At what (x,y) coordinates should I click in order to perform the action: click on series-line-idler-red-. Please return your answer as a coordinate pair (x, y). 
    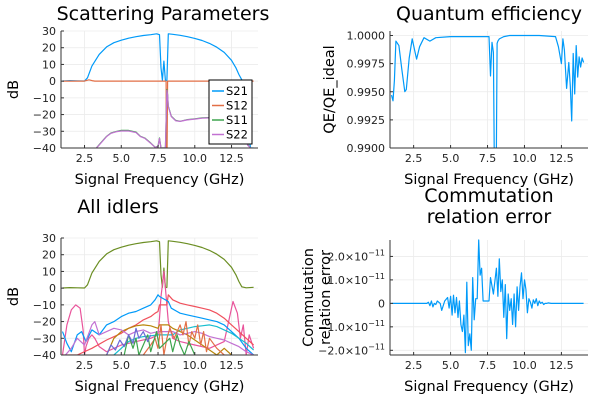
    Looking at the image, I should click on (158, 324).